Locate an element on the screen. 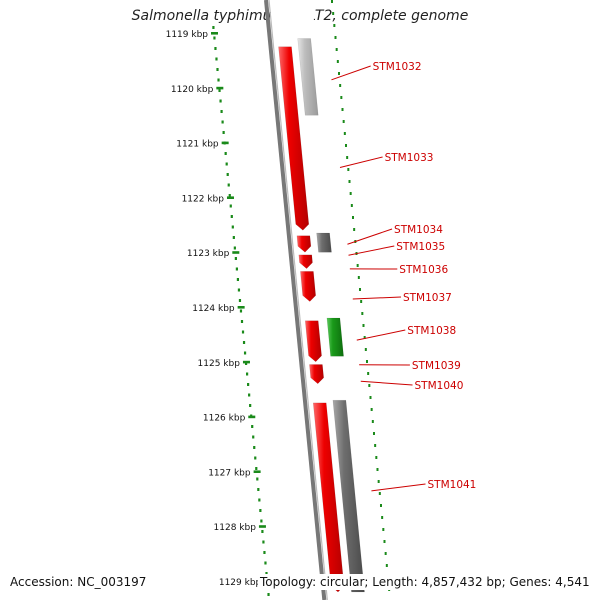 Image resolution: width=600 pixels, height=600 pixels. gene-stm1039 is located at coordinates (313, 341).